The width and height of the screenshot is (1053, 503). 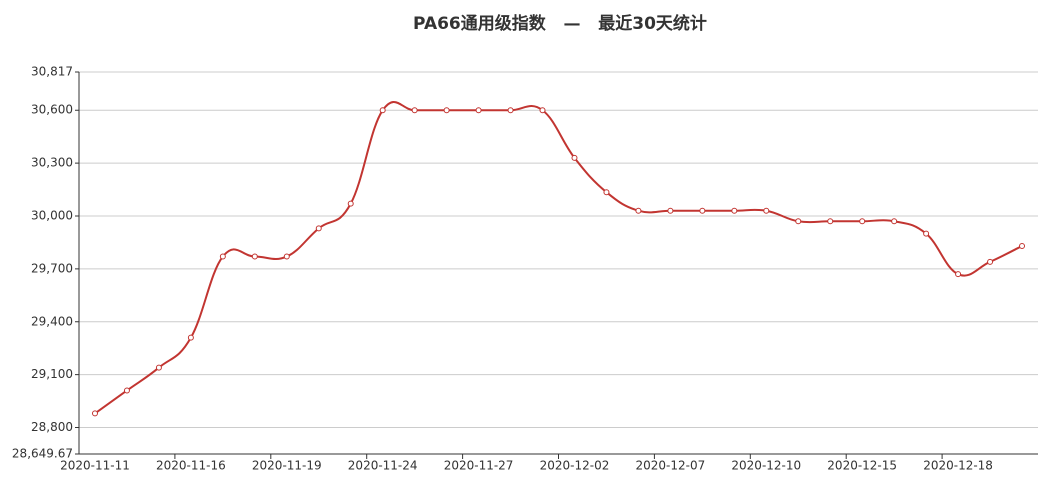 I want to click on x-tick-label: 2020-11-16, so click(x=191, y=466).